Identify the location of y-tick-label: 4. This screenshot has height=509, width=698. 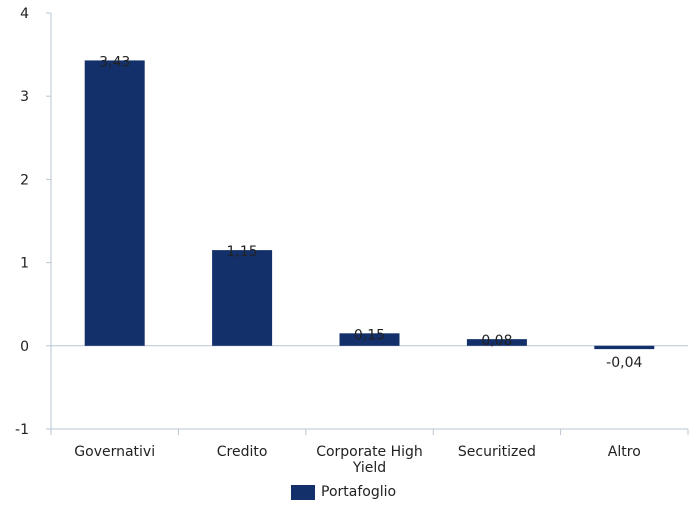
(24, 14).